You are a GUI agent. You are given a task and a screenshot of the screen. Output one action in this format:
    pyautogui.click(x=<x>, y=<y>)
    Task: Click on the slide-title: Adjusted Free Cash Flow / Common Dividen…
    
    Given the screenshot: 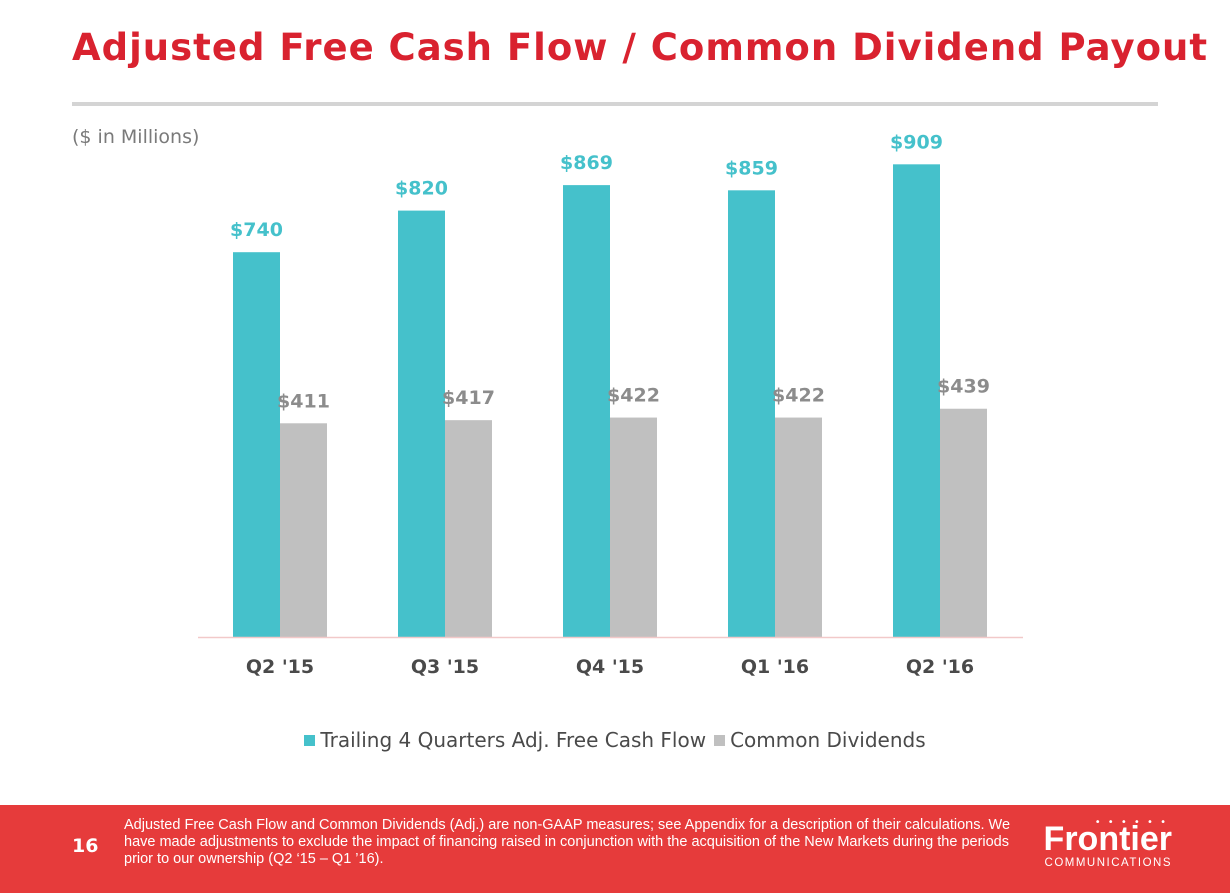 What is the action you would take?
    pyautogui.click(x=640, y=47)
    